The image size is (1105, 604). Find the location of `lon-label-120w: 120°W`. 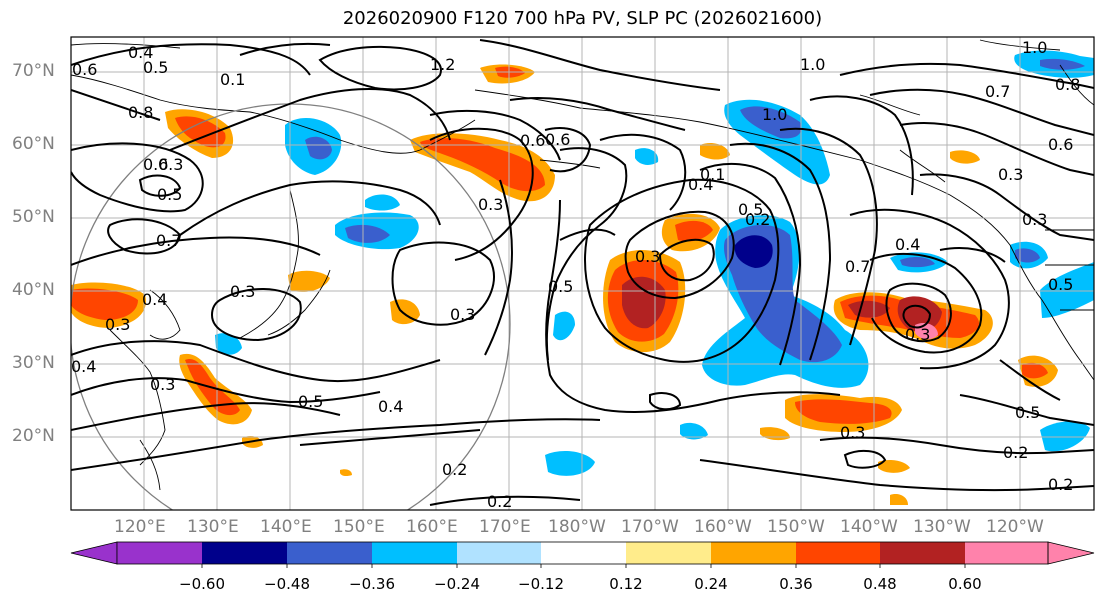

lon-label-120w: 120°W is located at coordinates (1015, 527).